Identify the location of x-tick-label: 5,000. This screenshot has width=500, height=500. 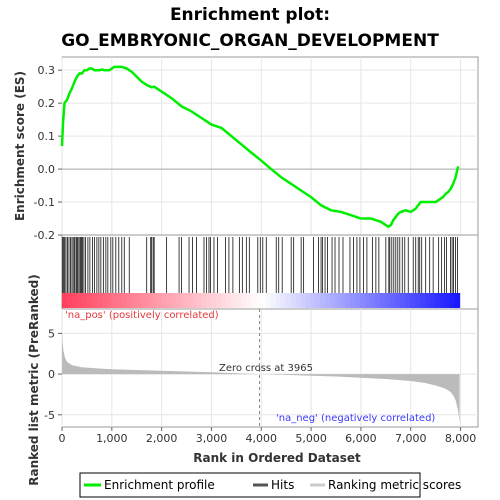
(311, 438).